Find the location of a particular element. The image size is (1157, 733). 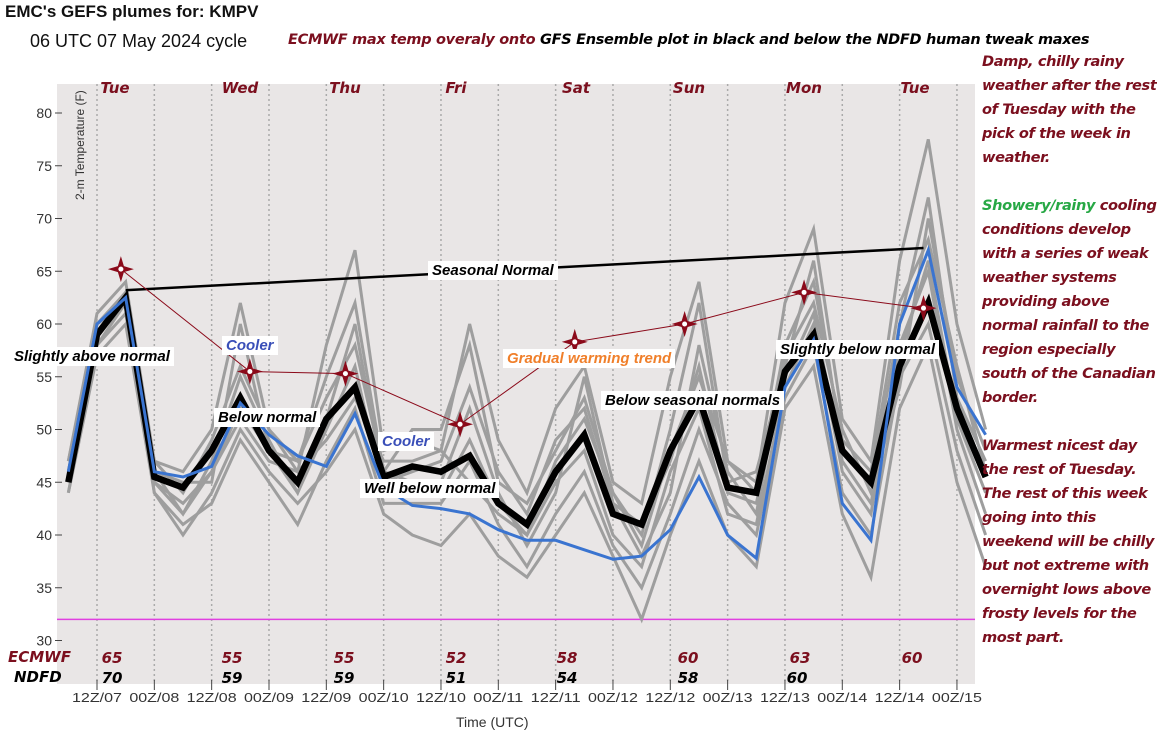

showery-rainy-text: Showery/rainy is located at coordinates (1039, 205).